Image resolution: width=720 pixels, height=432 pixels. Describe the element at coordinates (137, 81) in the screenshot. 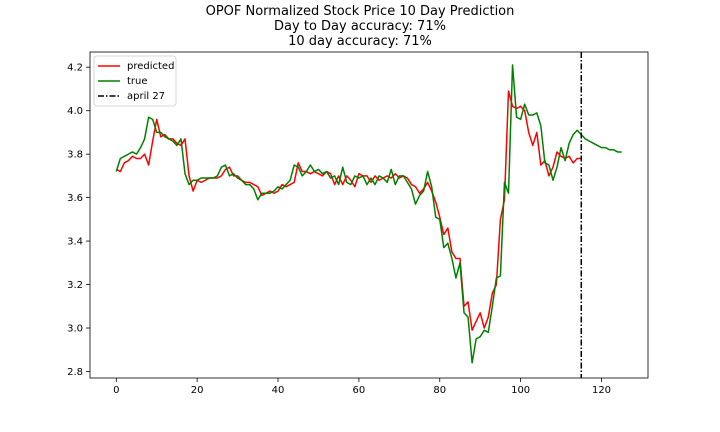

I see `legend-label-true: true` at that location.